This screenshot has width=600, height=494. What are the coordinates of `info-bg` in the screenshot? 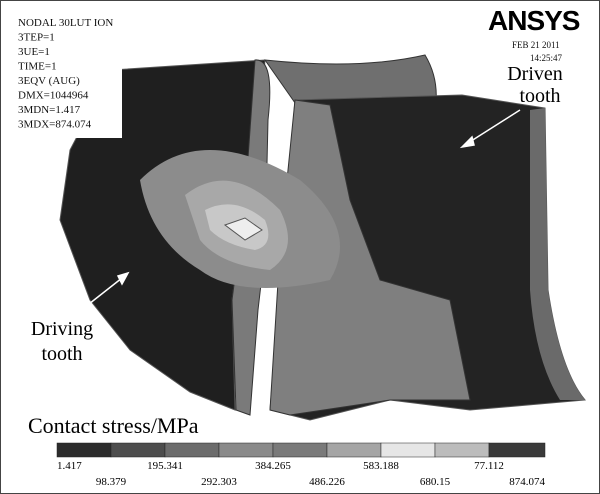 It's located at (66, 73).